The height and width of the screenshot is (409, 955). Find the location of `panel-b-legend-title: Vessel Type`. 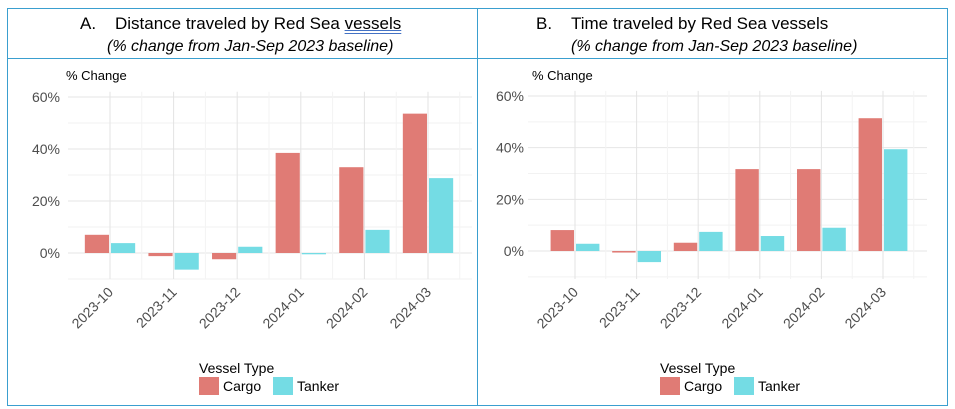

panel-b-legend-title: Vessel Type is located at coordinates (697, 368).